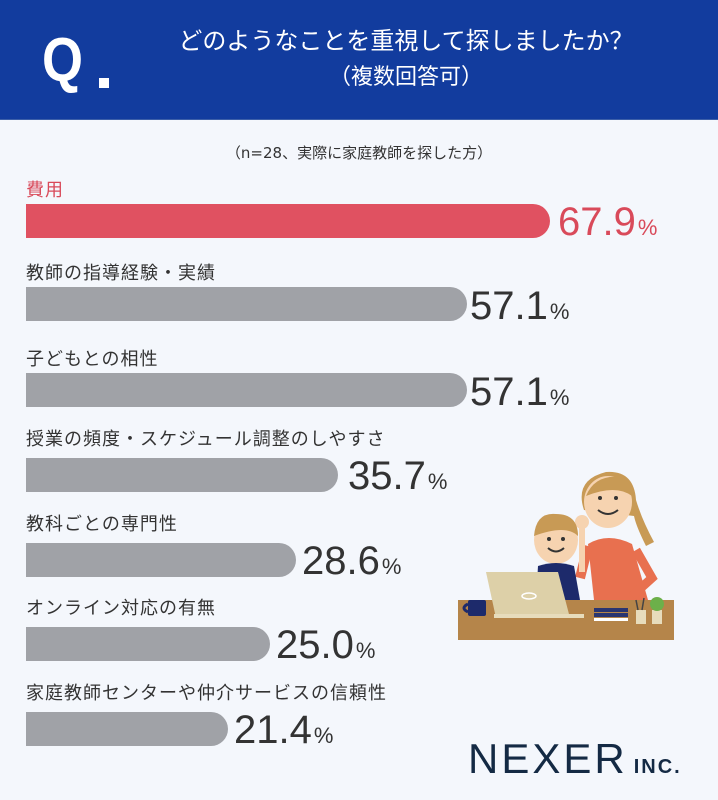 This screenshot has width=718, height=800. I want to click on bar-value: 35.7%, so click(398, 476).